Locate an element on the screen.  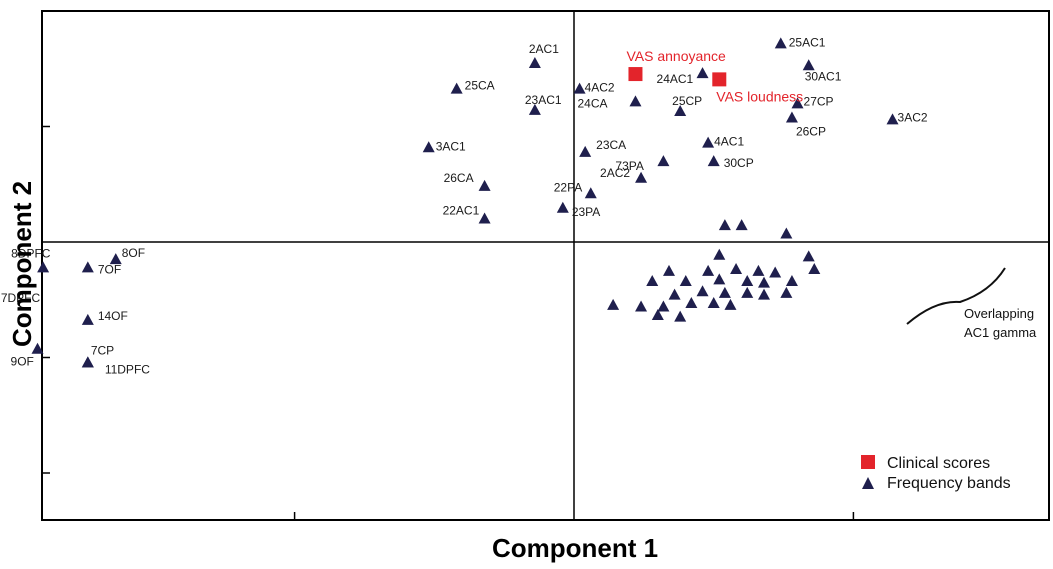
label-7of: 7OF is located at coordinates (109, 269).